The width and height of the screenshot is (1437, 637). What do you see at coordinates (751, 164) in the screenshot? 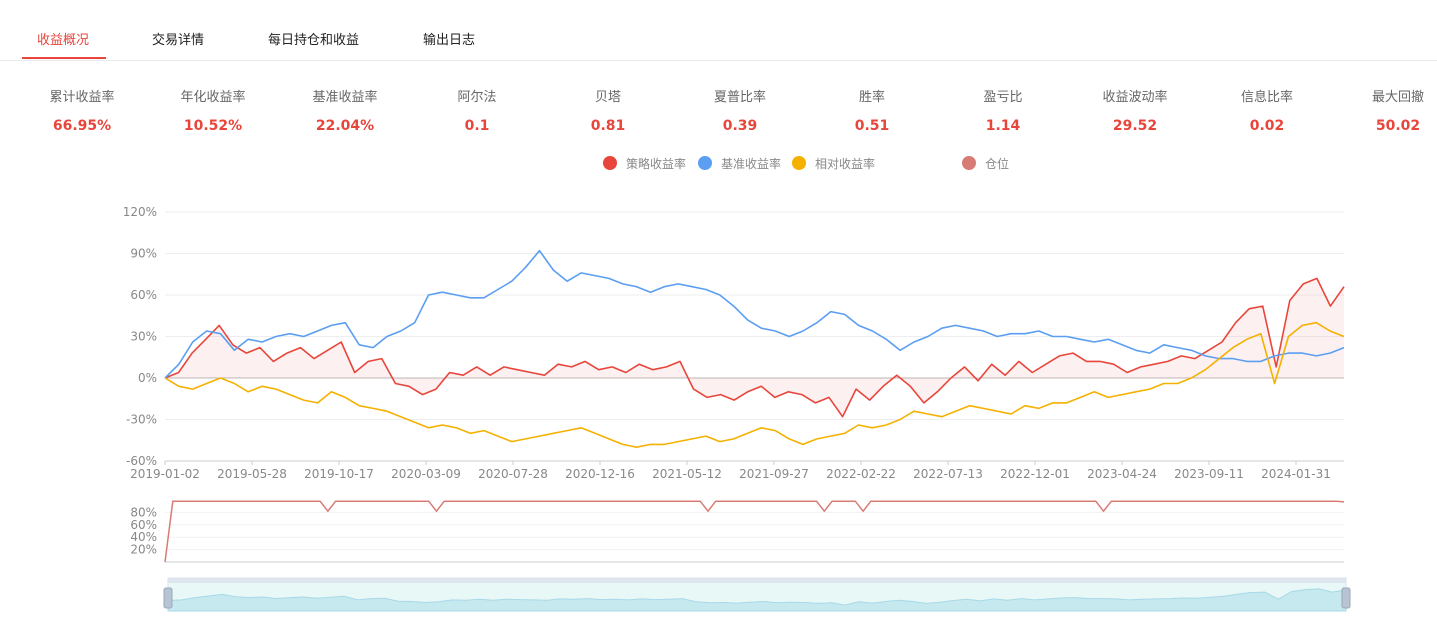
I see `legend-label: 基准收益率` at bounding box center [751, 164].